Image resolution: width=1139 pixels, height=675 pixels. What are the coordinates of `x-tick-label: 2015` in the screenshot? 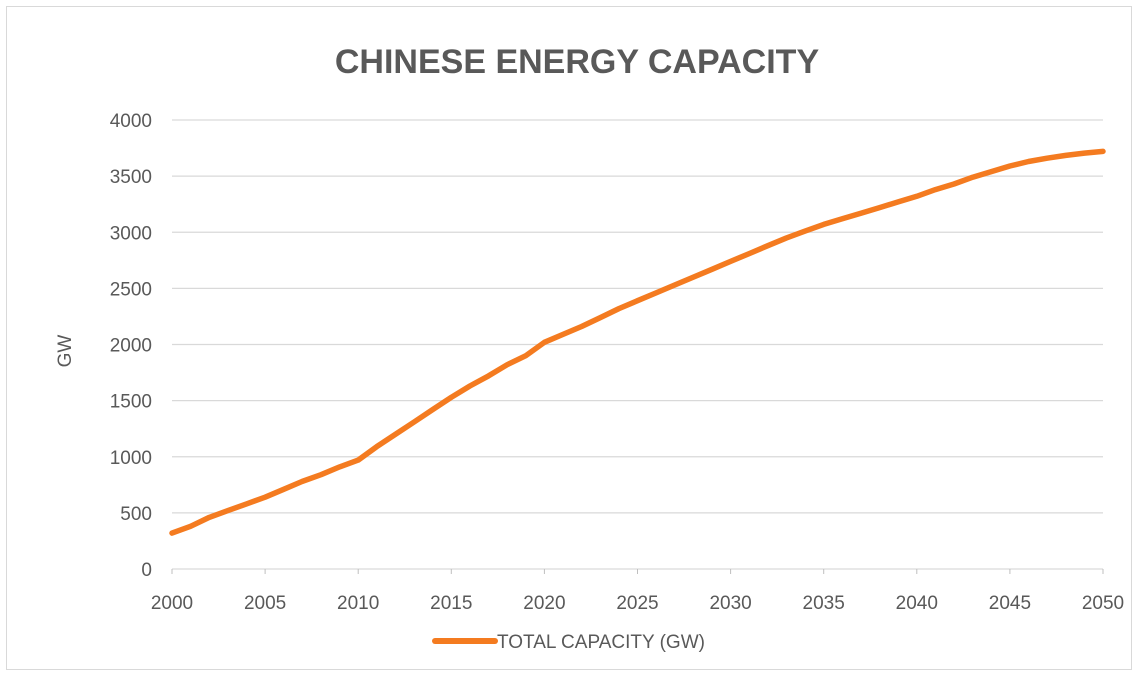 It's located at (451, 603).